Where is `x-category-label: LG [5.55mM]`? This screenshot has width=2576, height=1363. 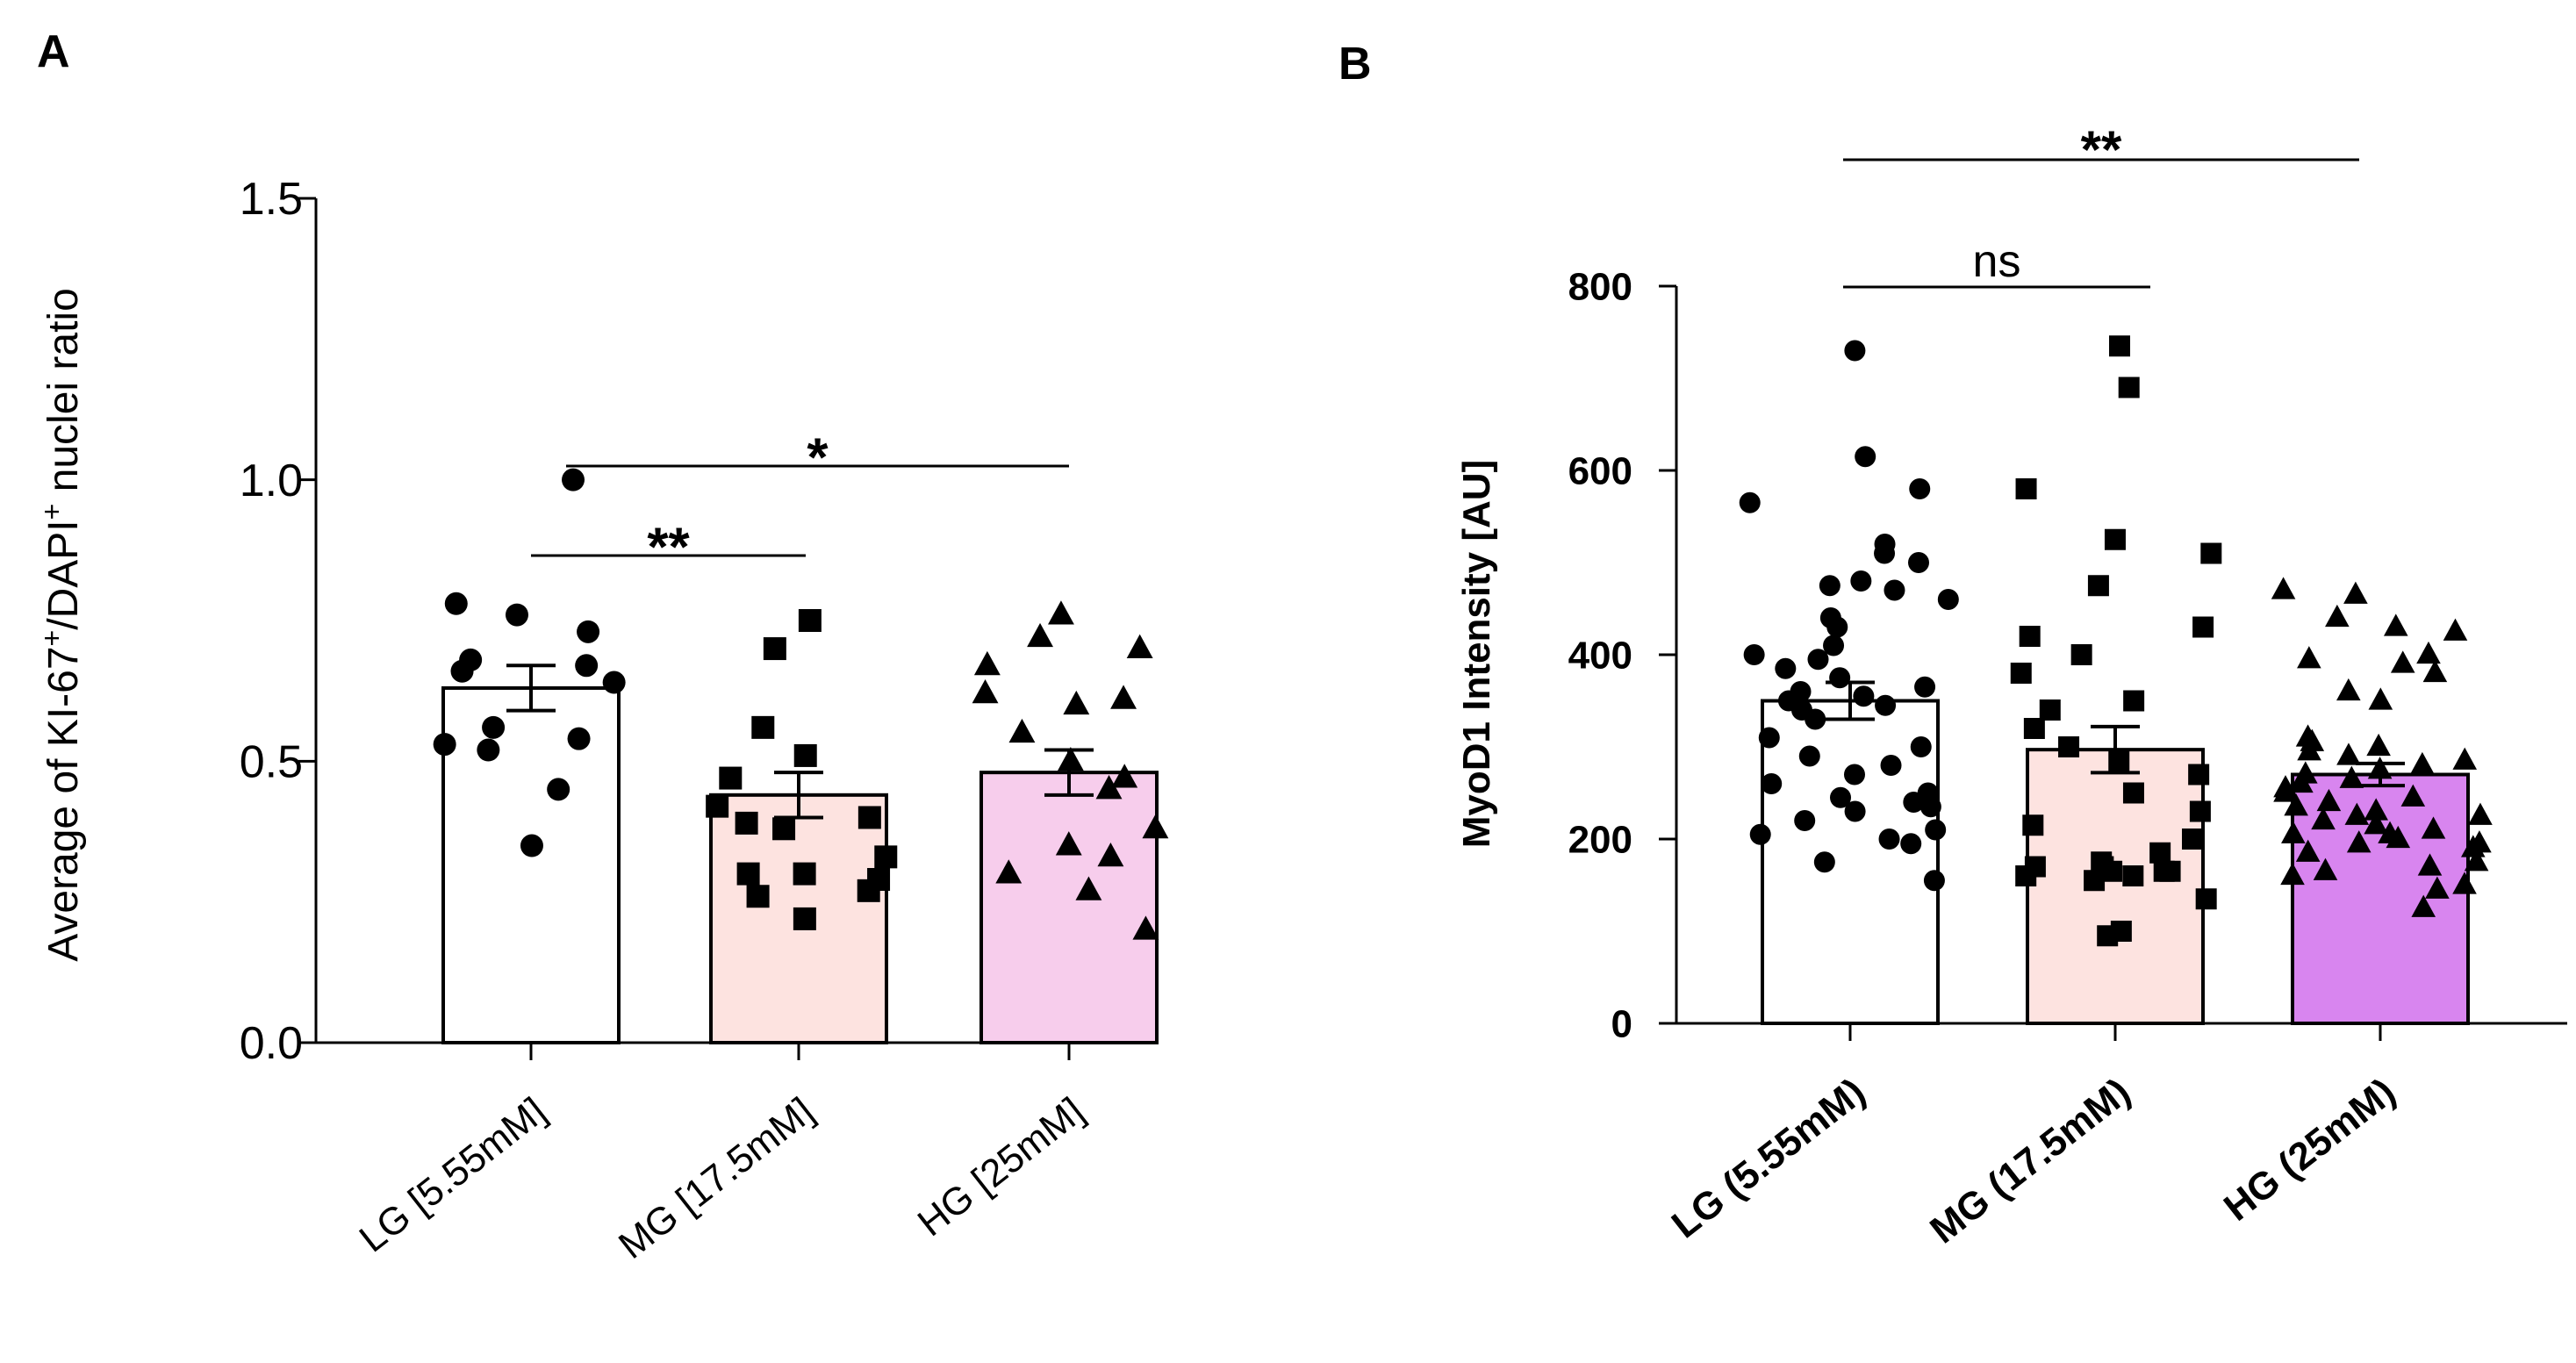
x-category-label: LG [5.55mM] is located at coordinates (454, 1174).